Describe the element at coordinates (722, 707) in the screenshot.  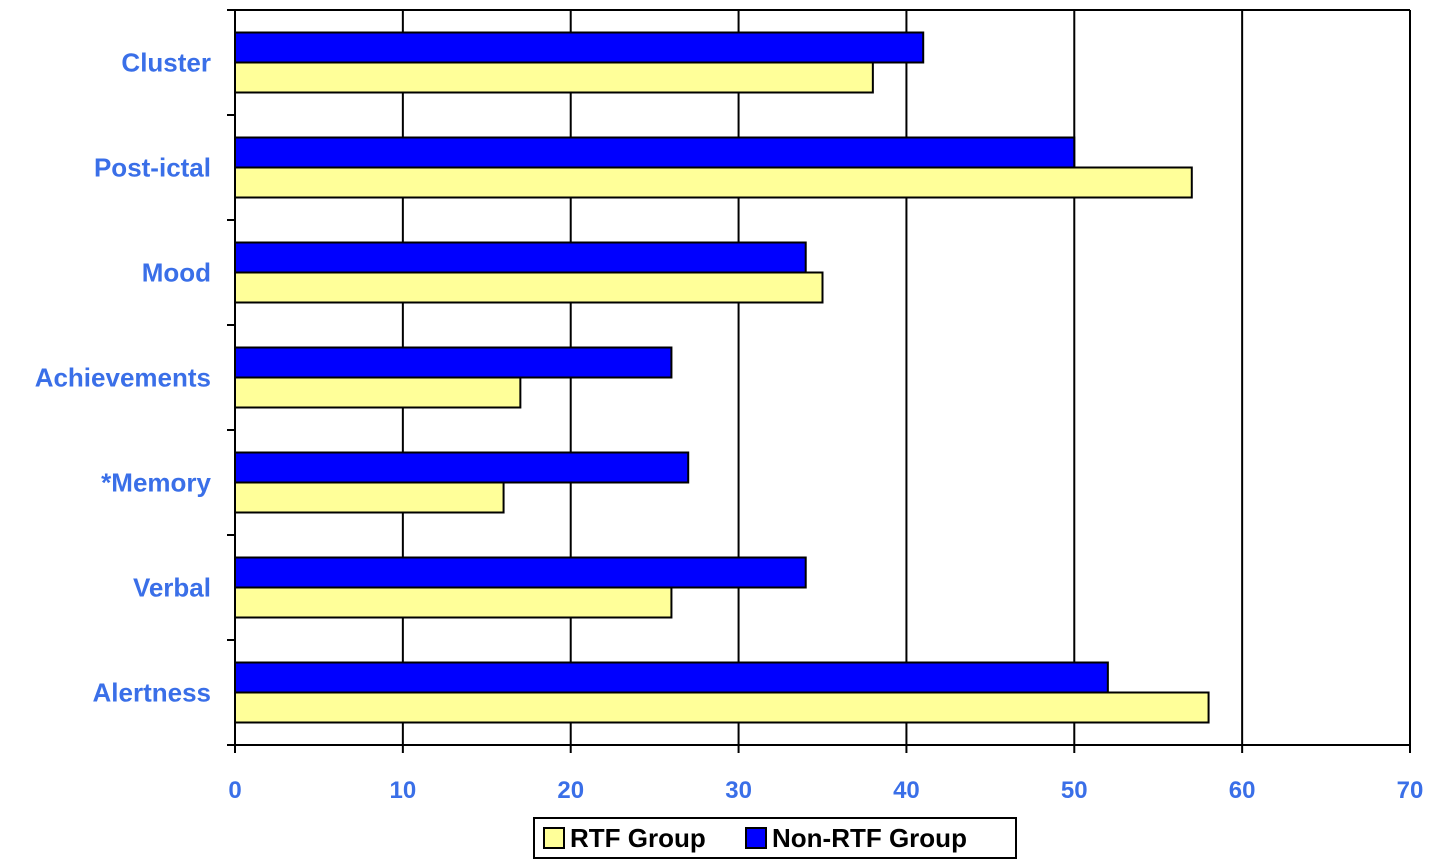
I see `bar-rtf-alertness` at that location.